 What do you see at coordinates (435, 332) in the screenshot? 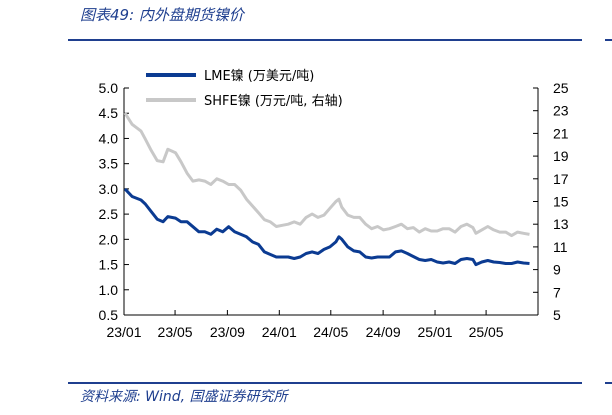
I see `x-tick-label: 25/01` at bounding box center [435, 332].